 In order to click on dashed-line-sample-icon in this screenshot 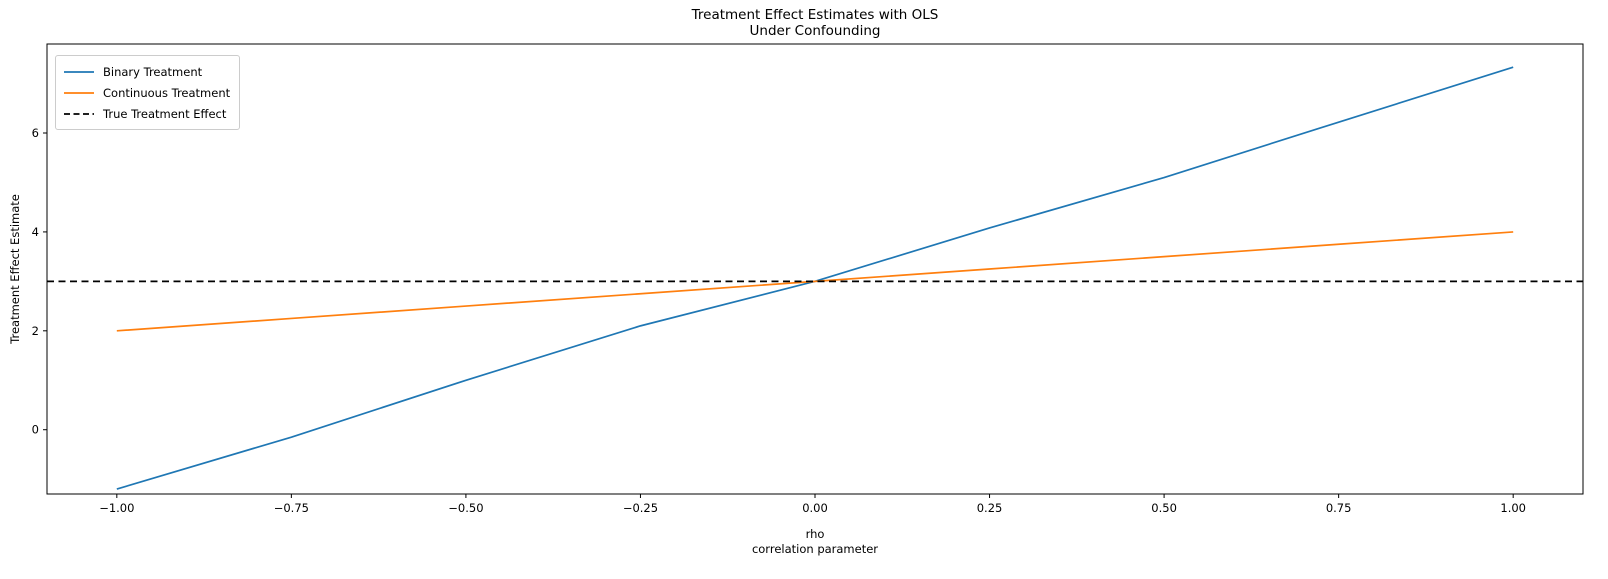, I will do `click(79, 113)`.